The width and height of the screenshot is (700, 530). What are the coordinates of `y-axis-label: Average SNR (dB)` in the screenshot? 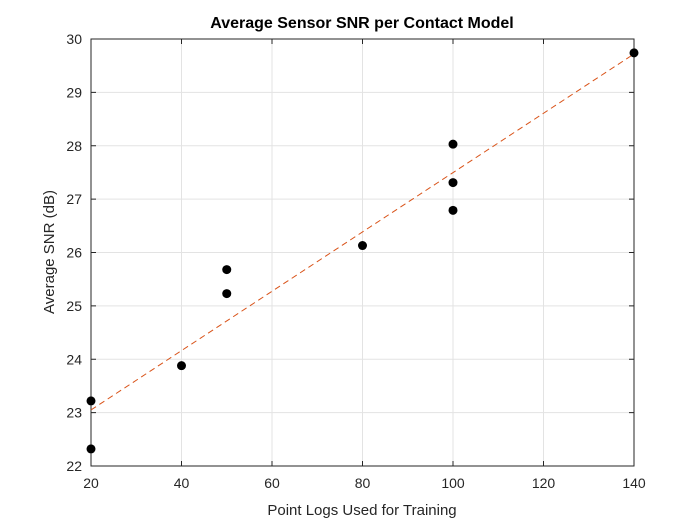 It's located at (49, 252).